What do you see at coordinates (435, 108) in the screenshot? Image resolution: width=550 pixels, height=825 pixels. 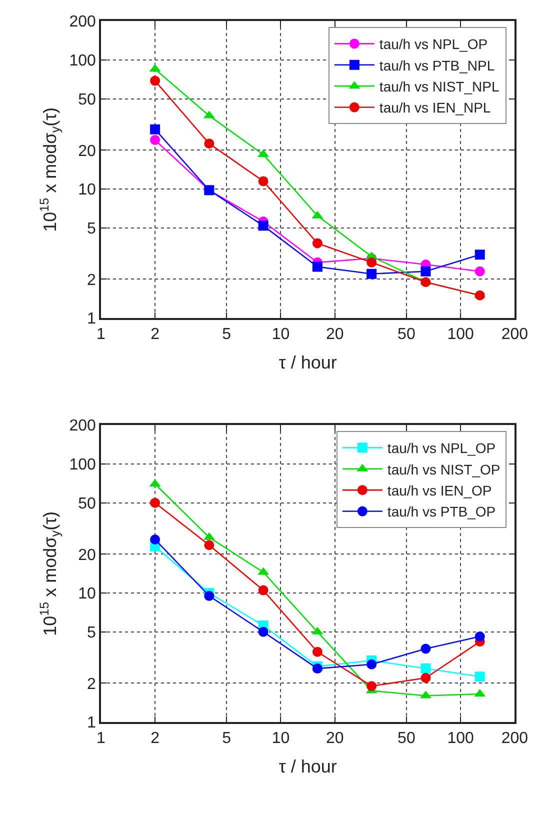 I see `legend-label: tau/h vs IEN_NPL` at bounding box center [435, 108].